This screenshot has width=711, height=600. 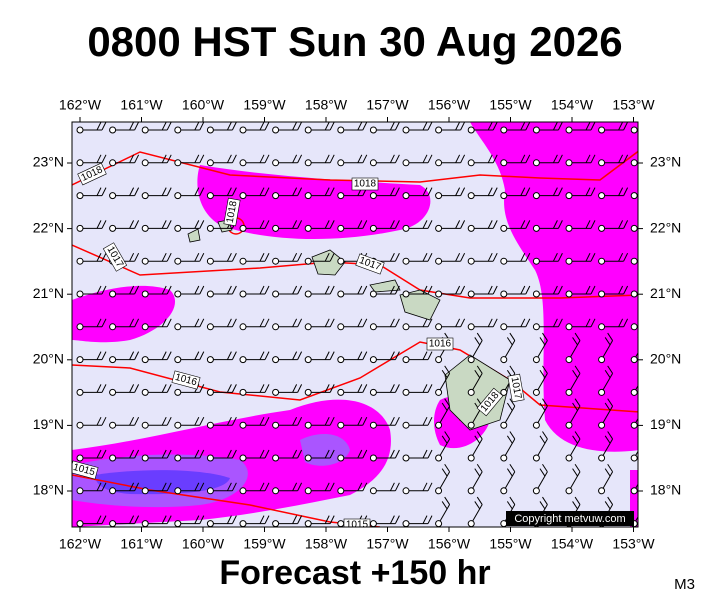 What do you see at coordinates (490, 402) in the screenshot?
I see `isobar-label-box` at bounding box center [490, 402].